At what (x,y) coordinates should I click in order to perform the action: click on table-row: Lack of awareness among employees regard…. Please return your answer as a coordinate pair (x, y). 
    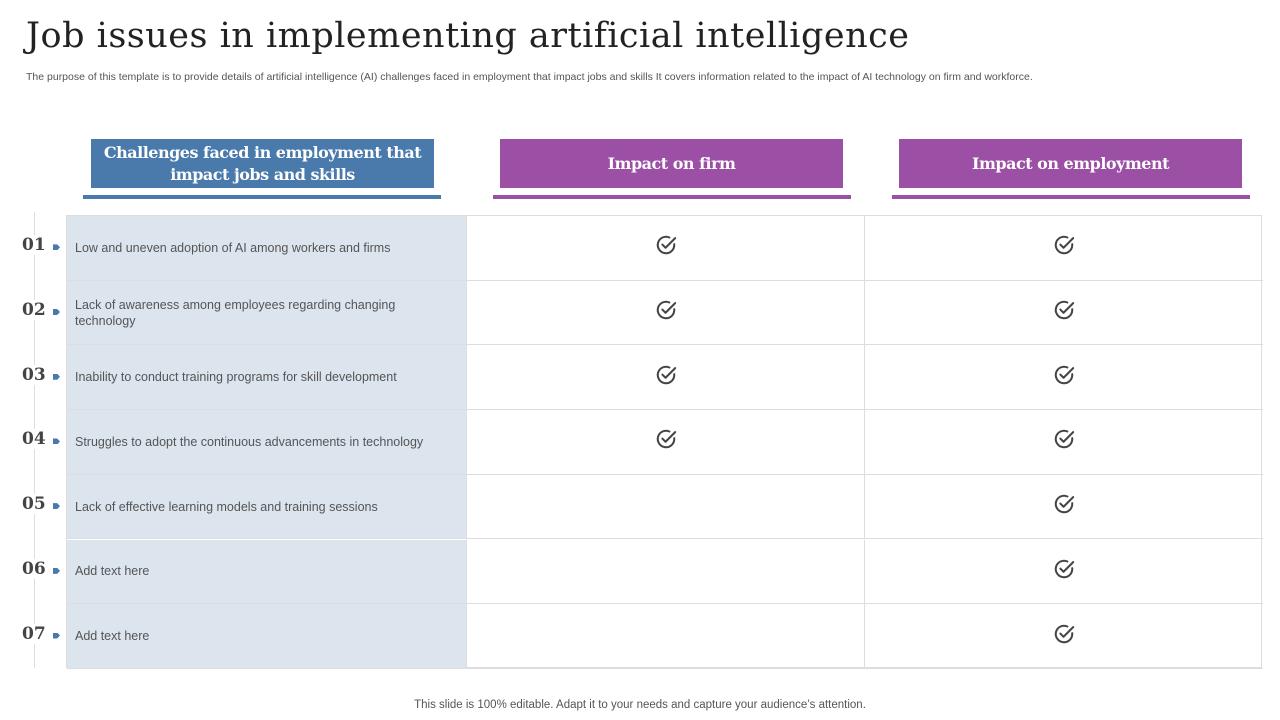
    Looking at the image, I should click on (665, 313).